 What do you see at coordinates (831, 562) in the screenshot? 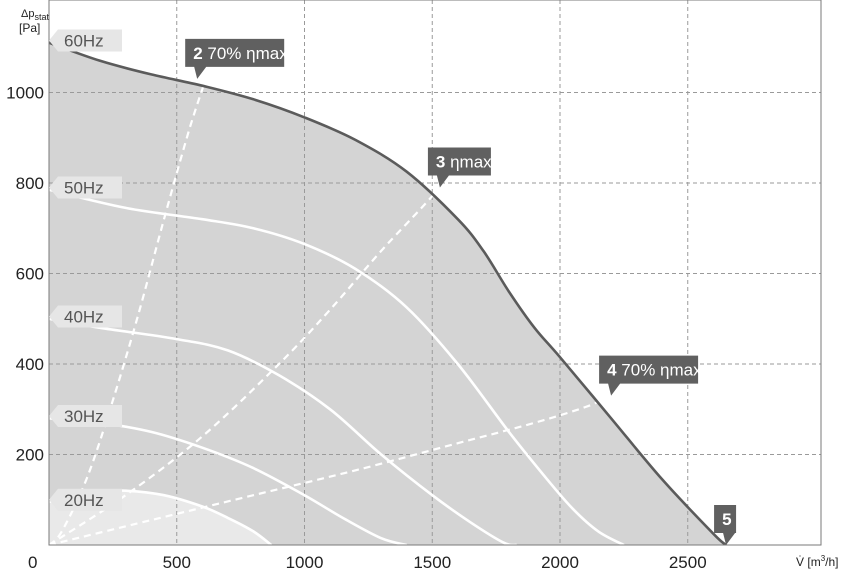
I see `x-axis-unit-close: /h]` at bounding box center [831, 562].